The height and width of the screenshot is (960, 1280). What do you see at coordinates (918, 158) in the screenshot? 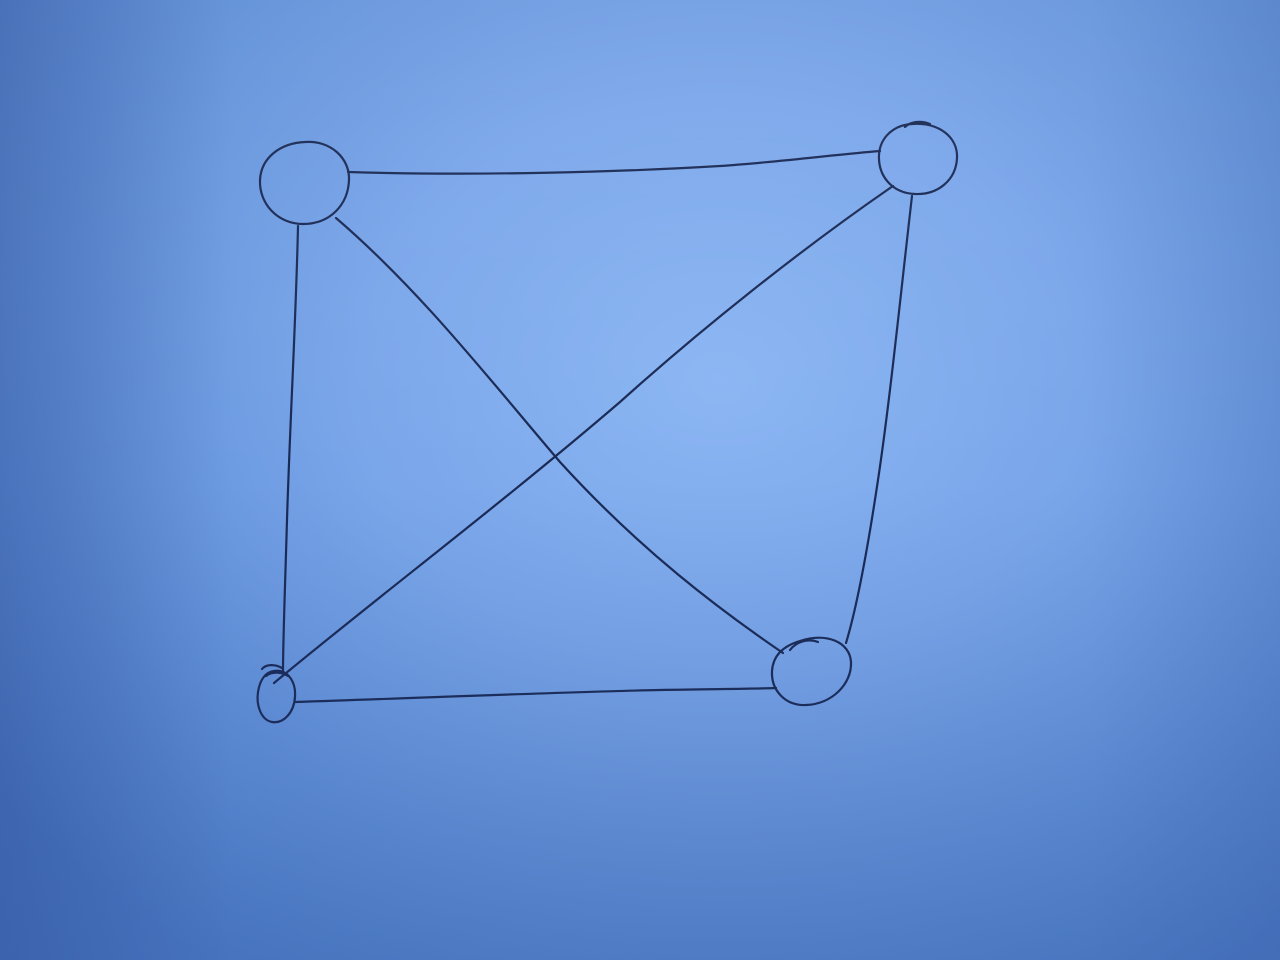
I see `node-top-right` at bounding box center [918, 158].